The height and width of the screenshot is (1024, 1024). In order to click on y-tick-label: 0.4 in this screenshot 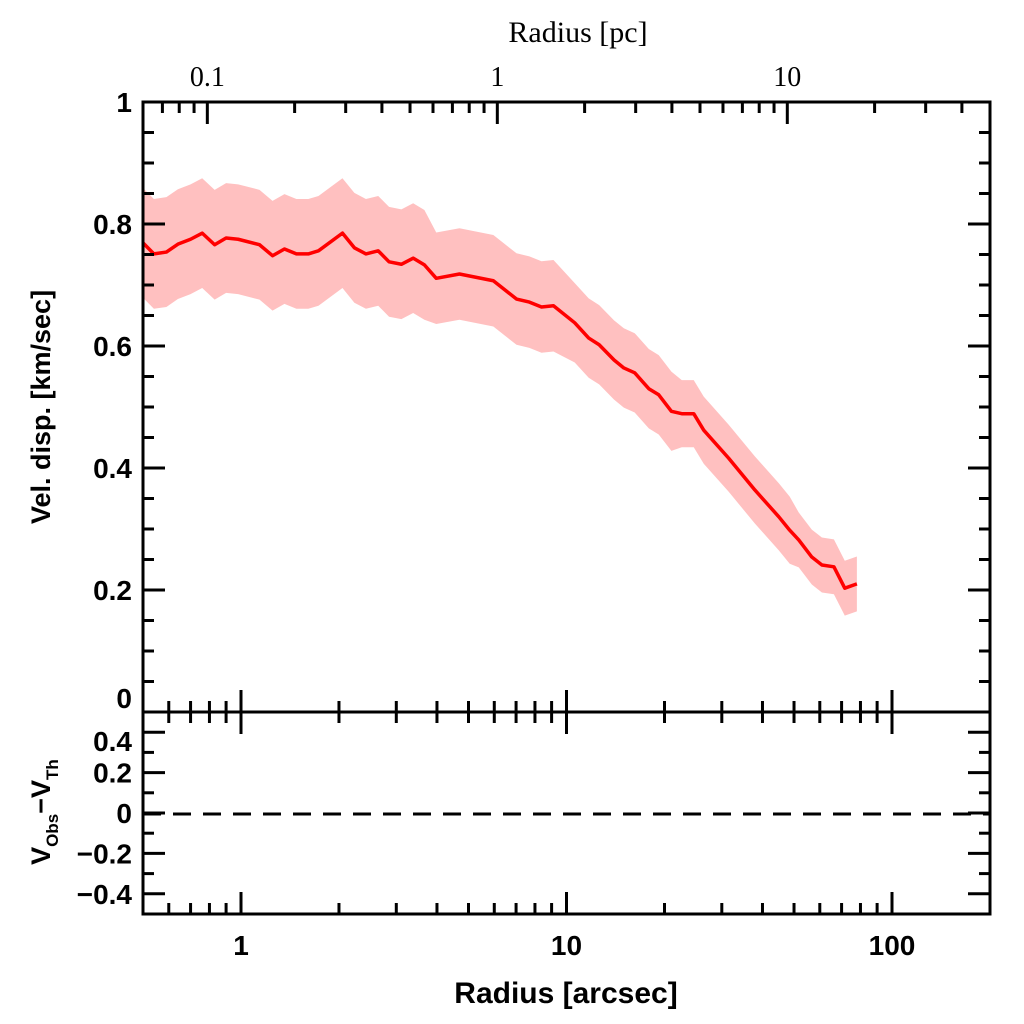, I will do `click(112, 468)`.